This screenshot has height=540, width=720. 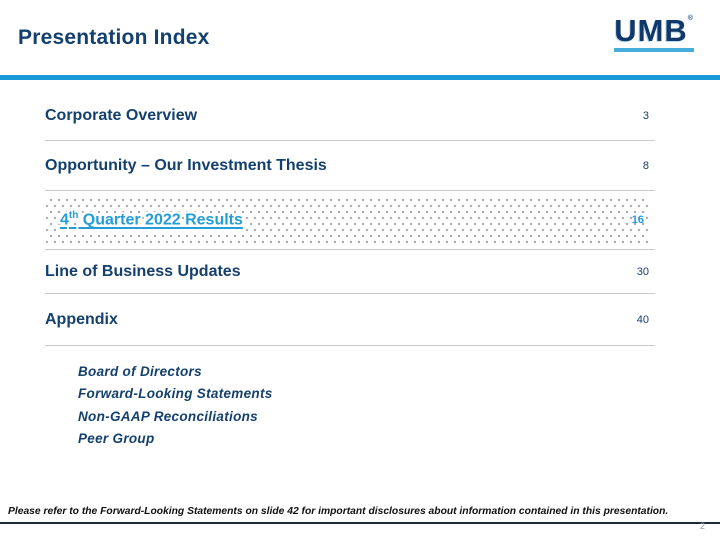 I want to click on umb-logo-wordmark: UMB, so click(x=651, y=30).